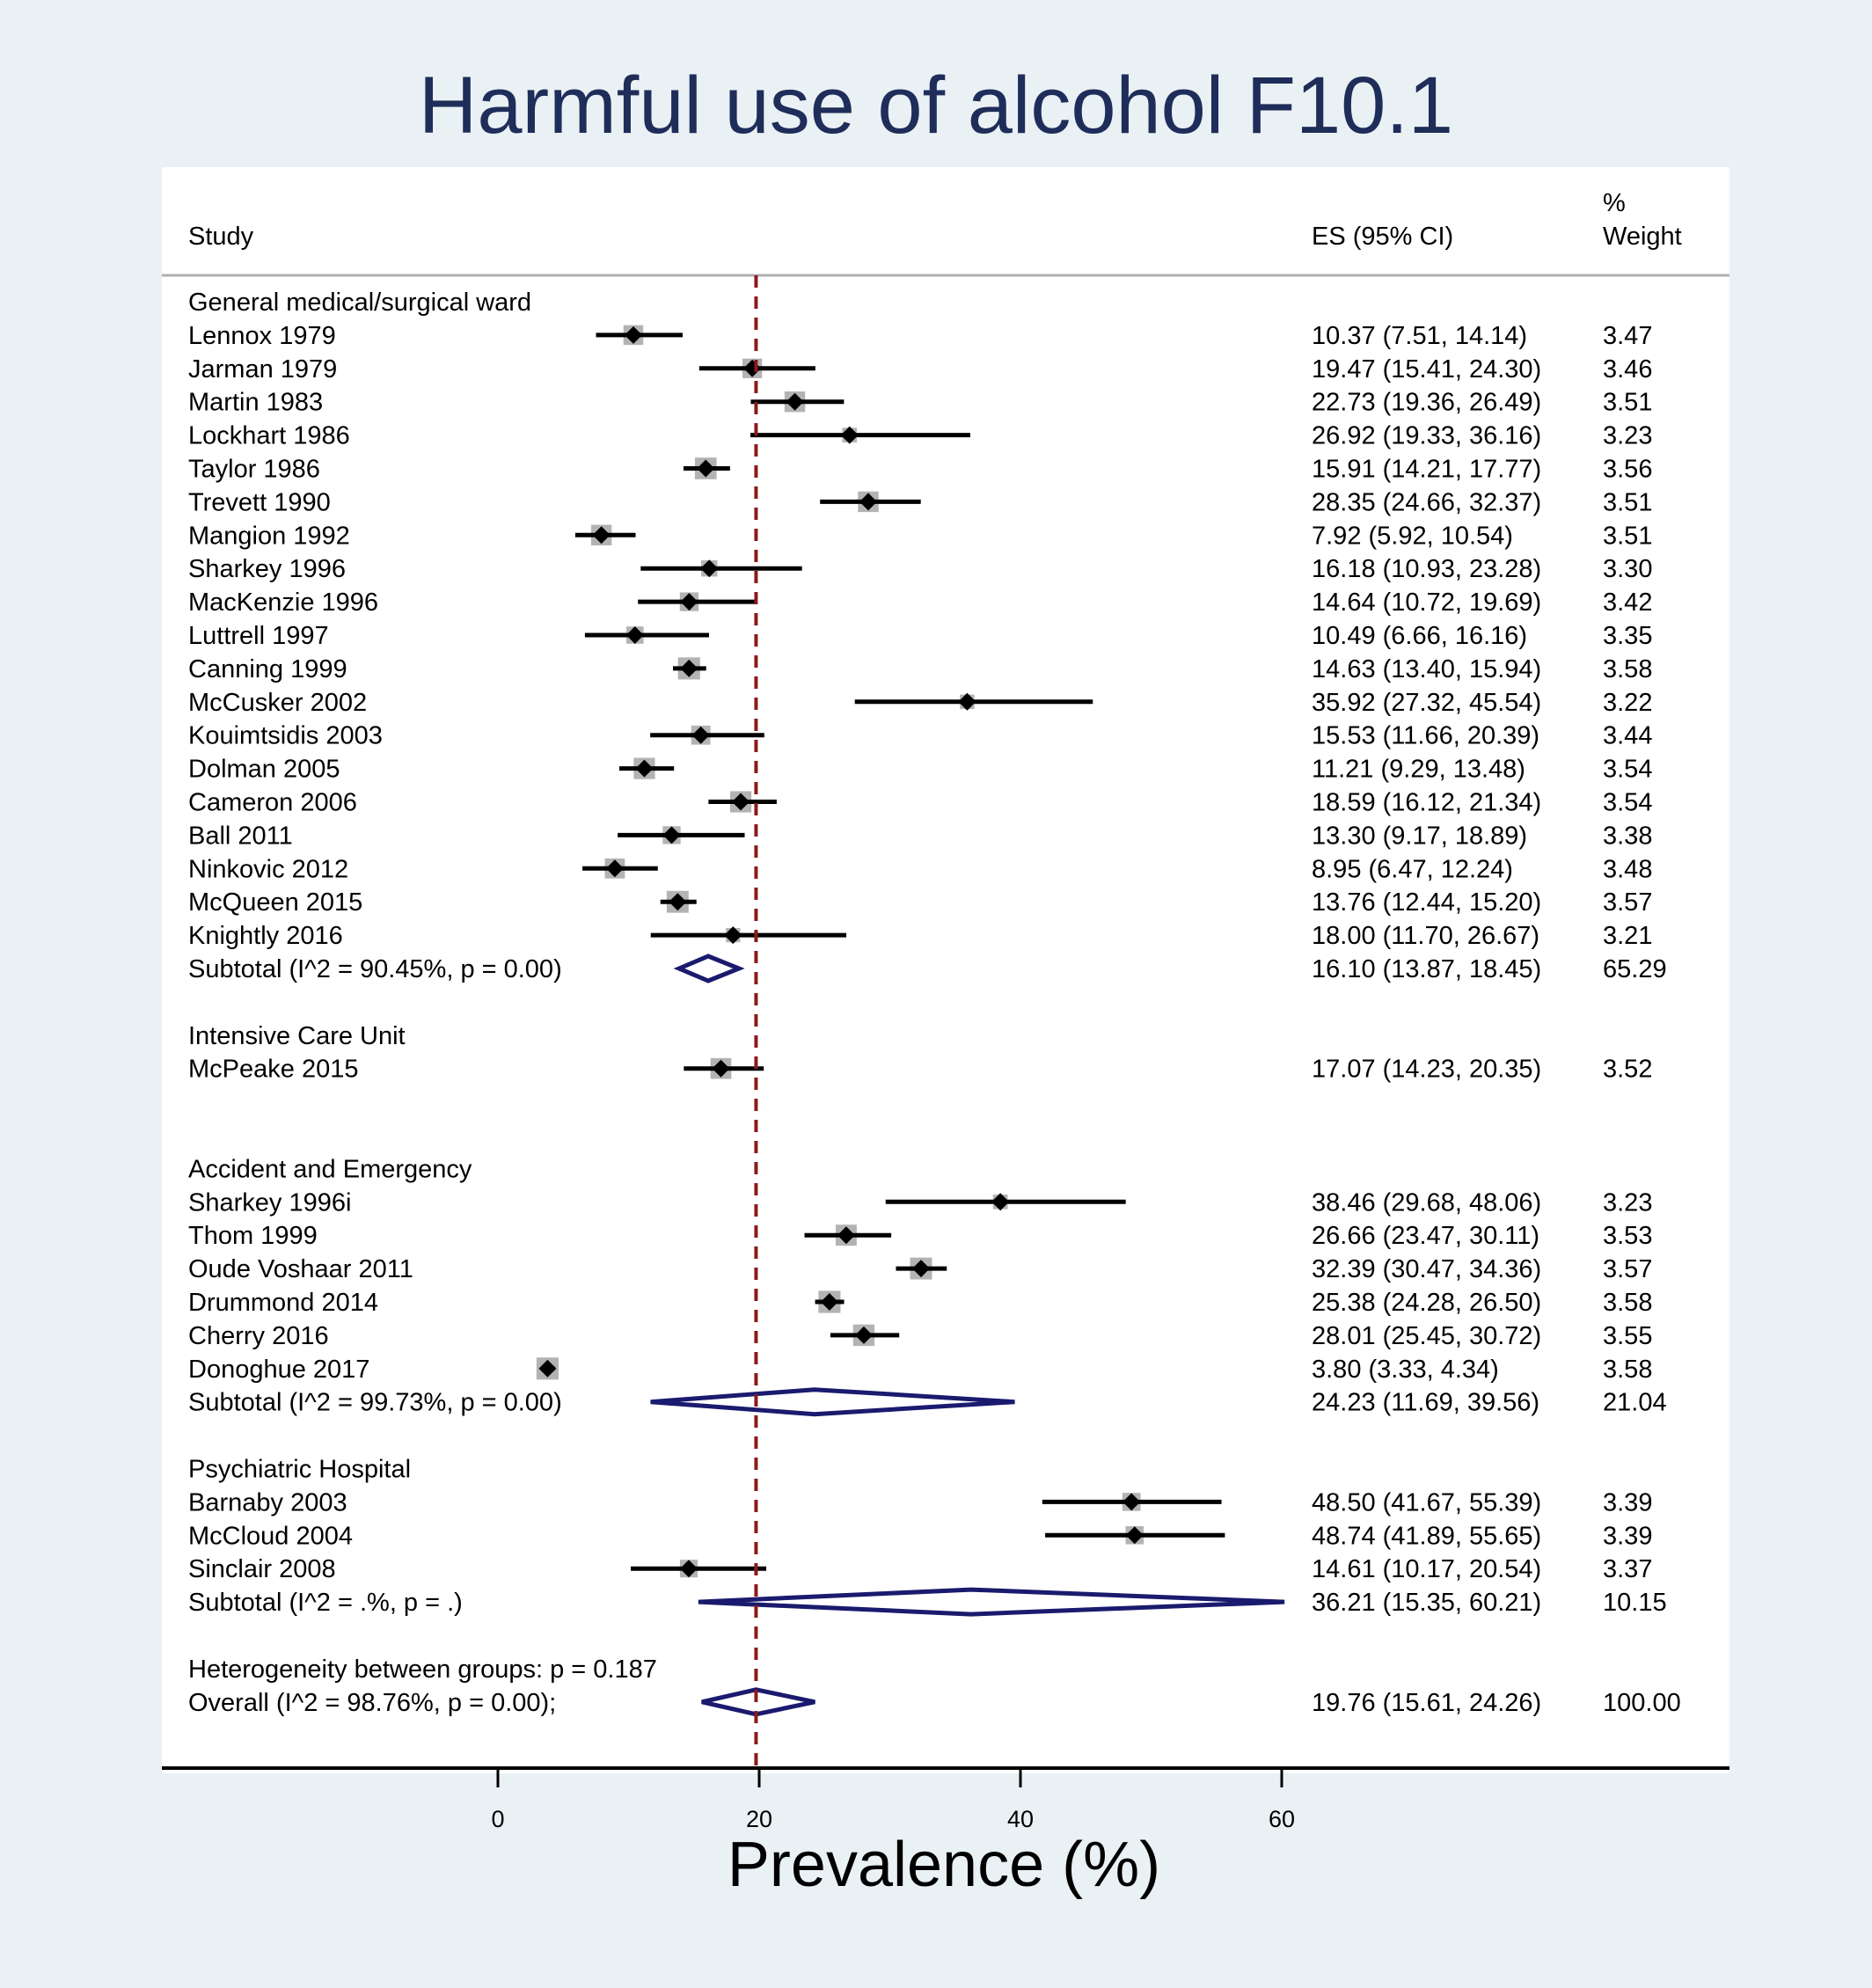 The image size is (1872, 1988). I want to click on study-weight: 3.22, so click(1627, 703).